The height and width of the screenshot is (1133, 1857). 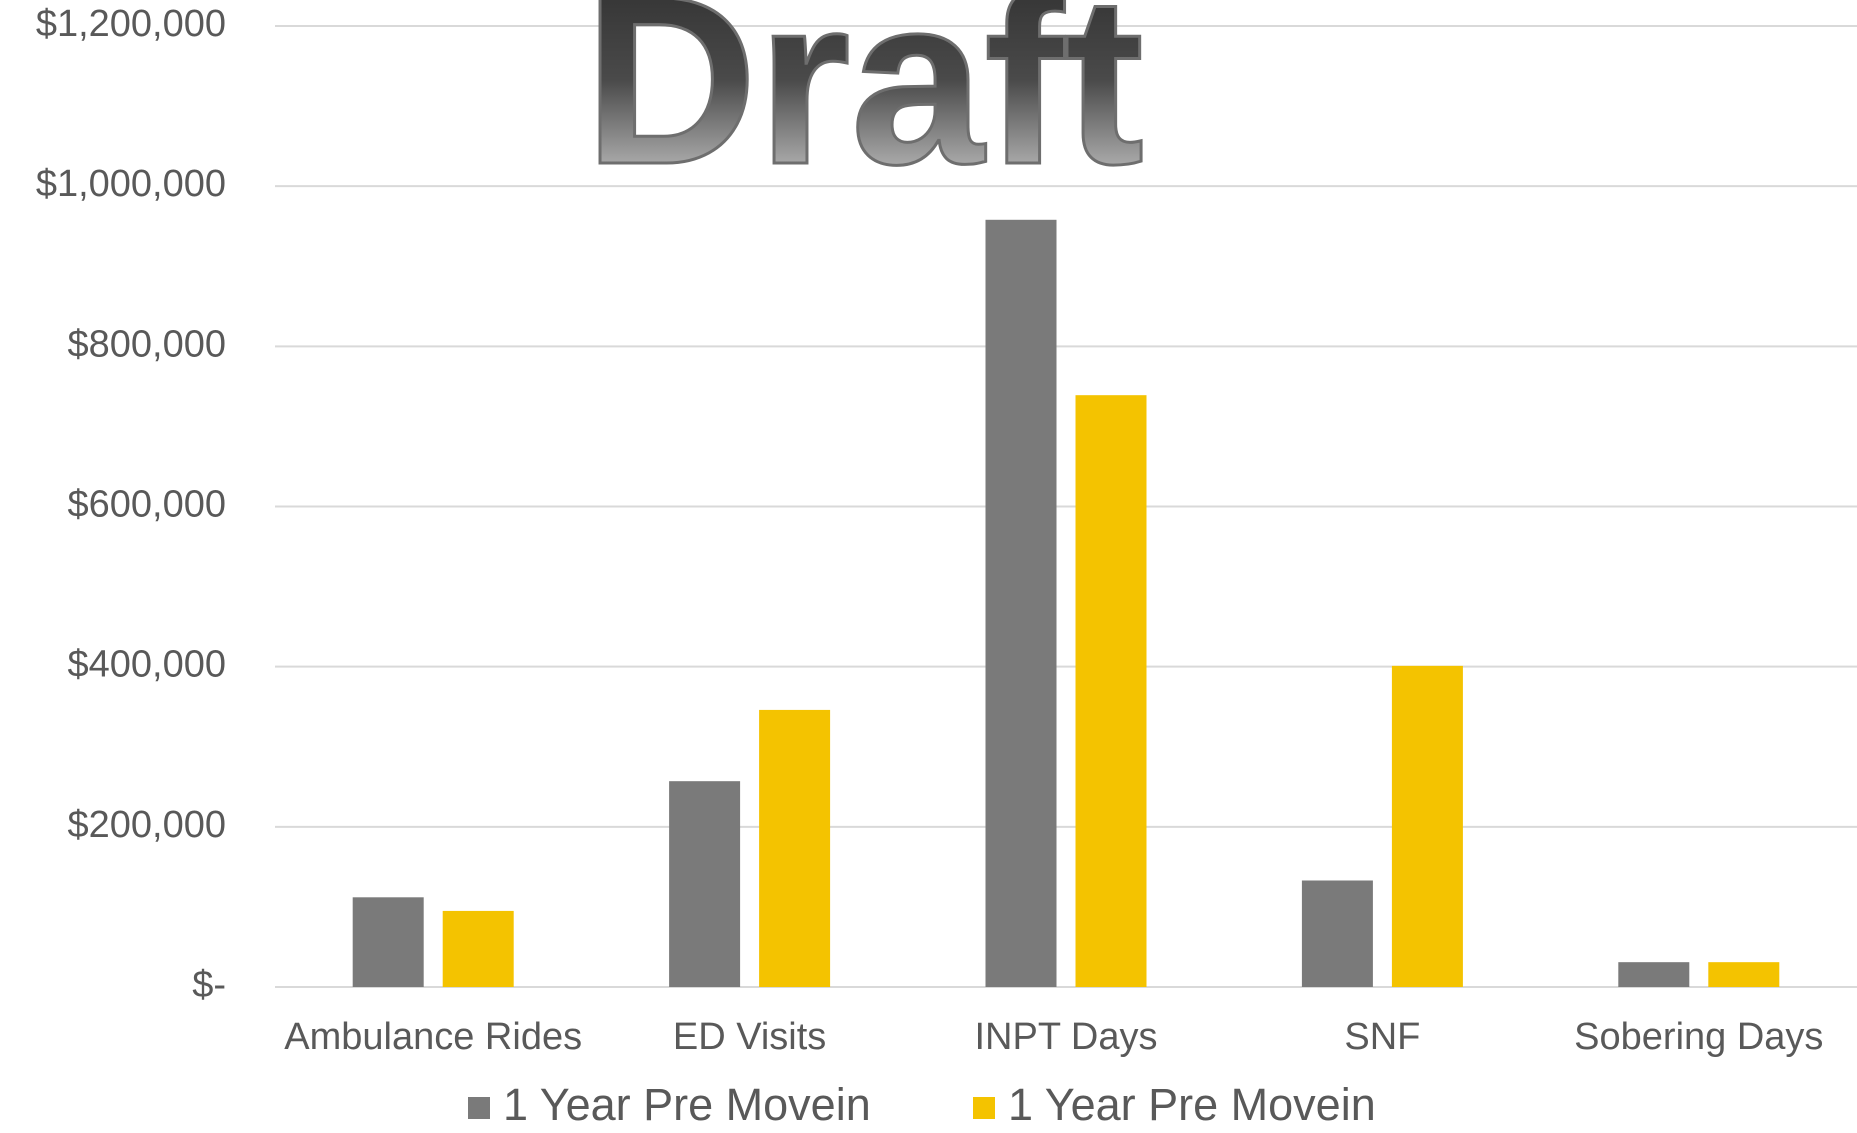 What do you see at coordinates (1699, 1037) in the screenshot?
I see `x-tick-label: Sobering Days` at bounding box center [1699, 1037].